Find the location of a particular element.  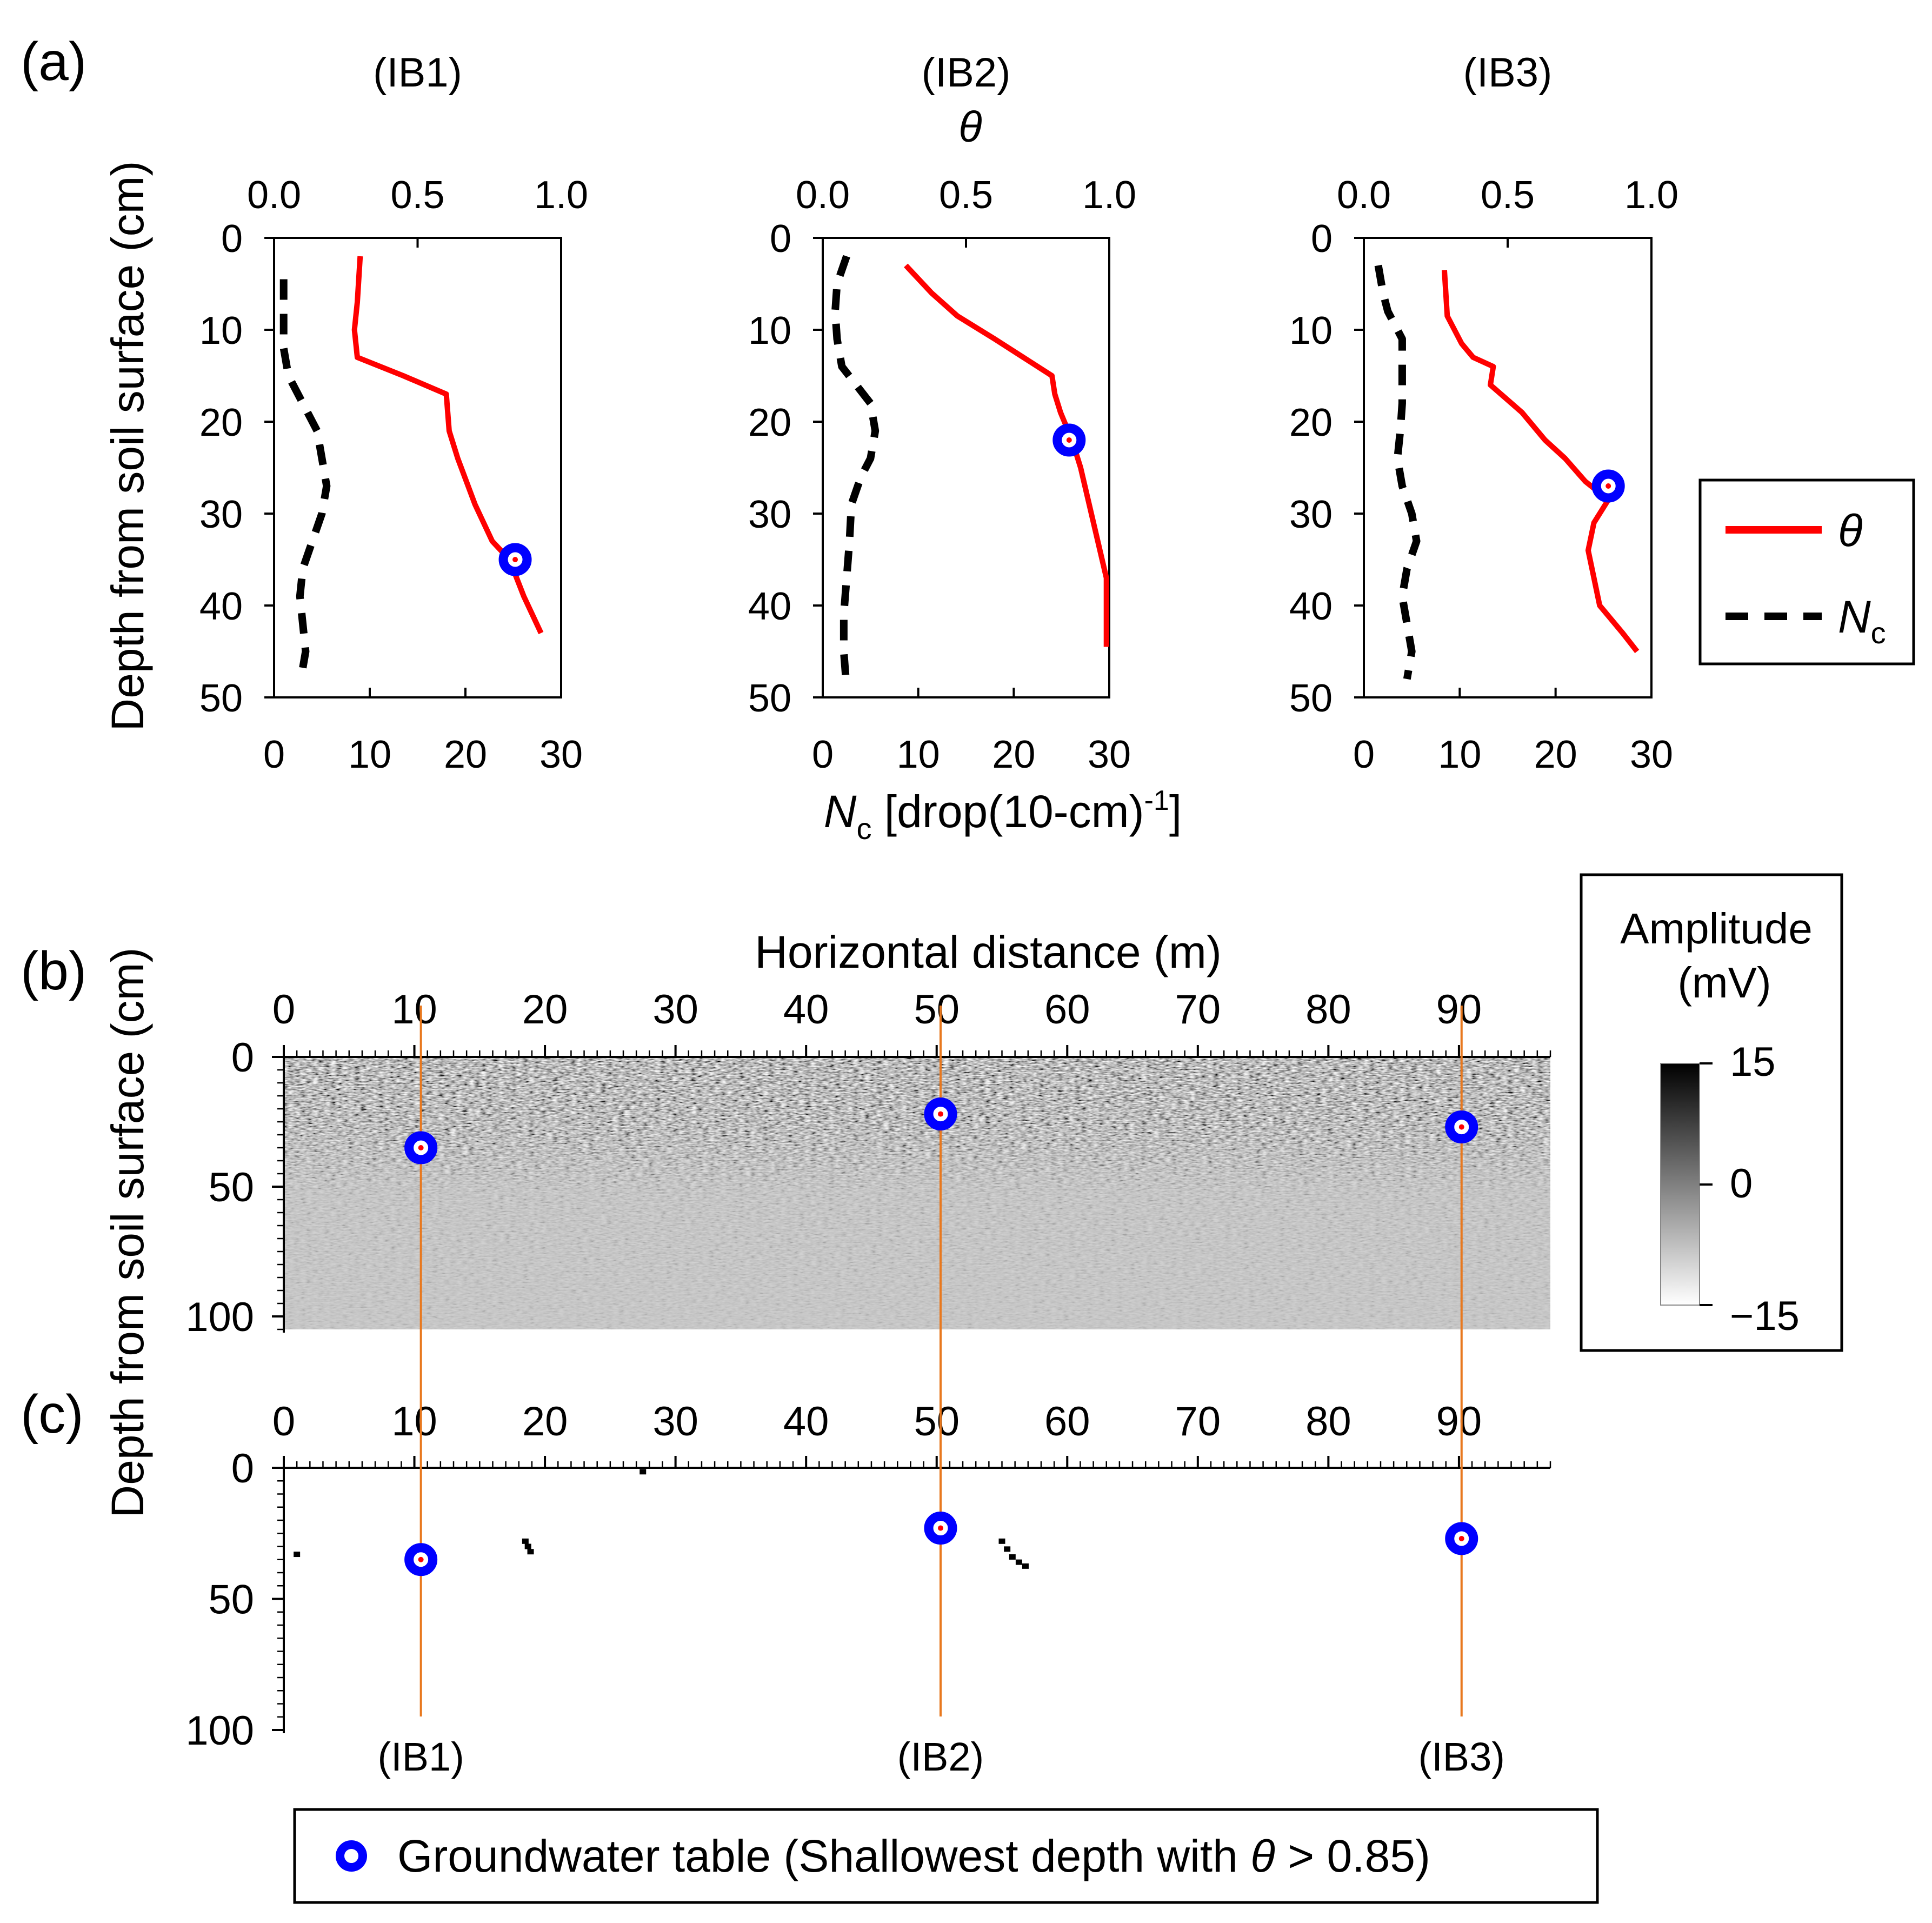

colorbar-title-line2: (mV) is located at coordinates (1724, 983).